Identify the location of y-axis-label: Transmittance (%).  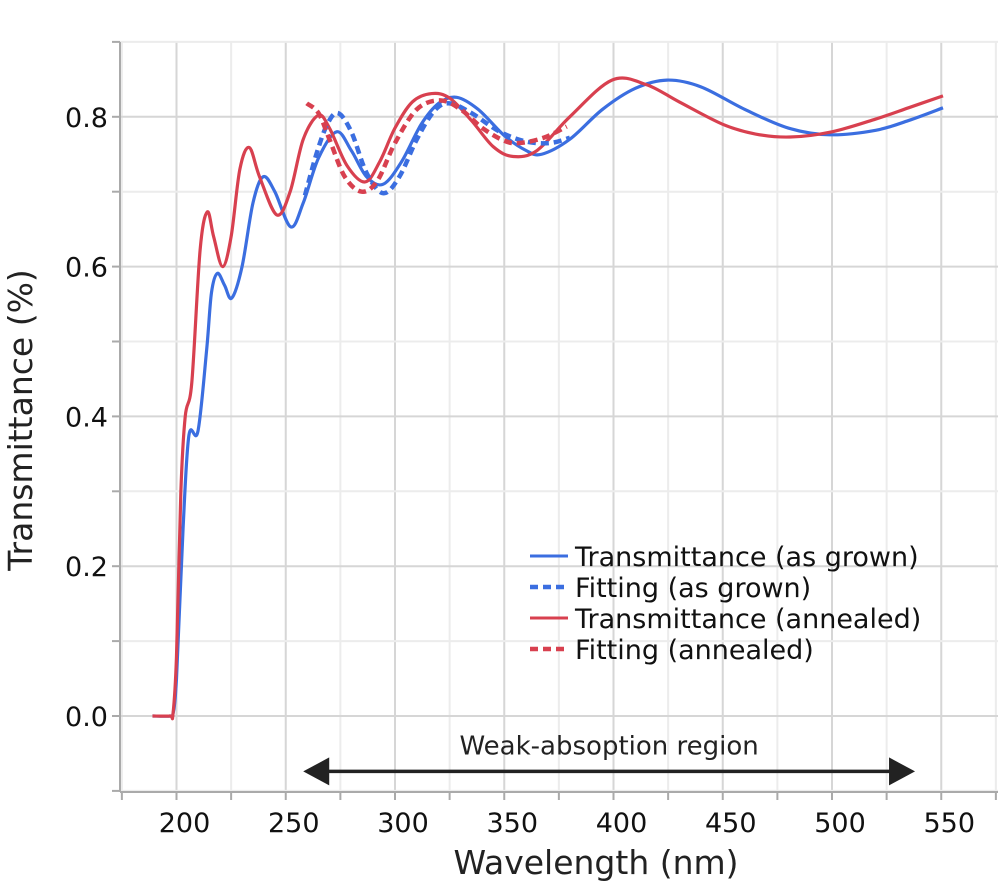
(20, 420).